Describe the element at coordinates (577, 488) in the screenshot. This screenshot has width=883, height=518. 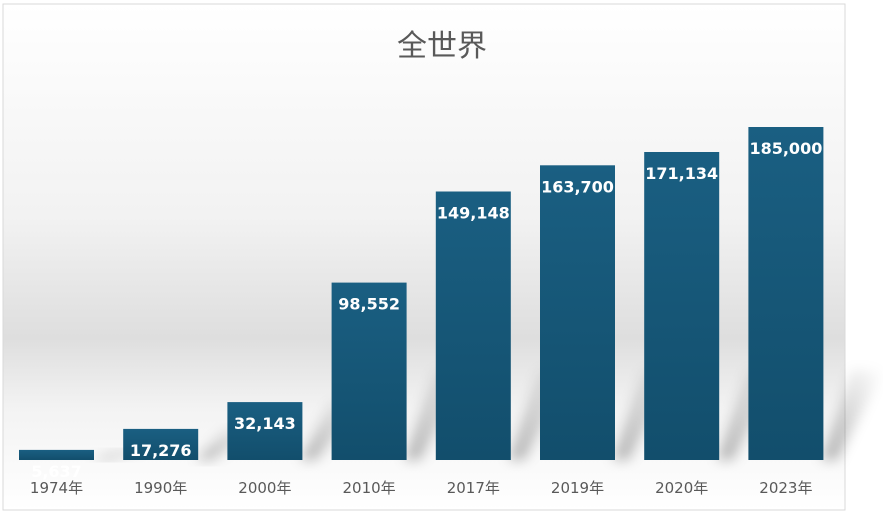
I see `x-tick-label: 2019年` at that location.